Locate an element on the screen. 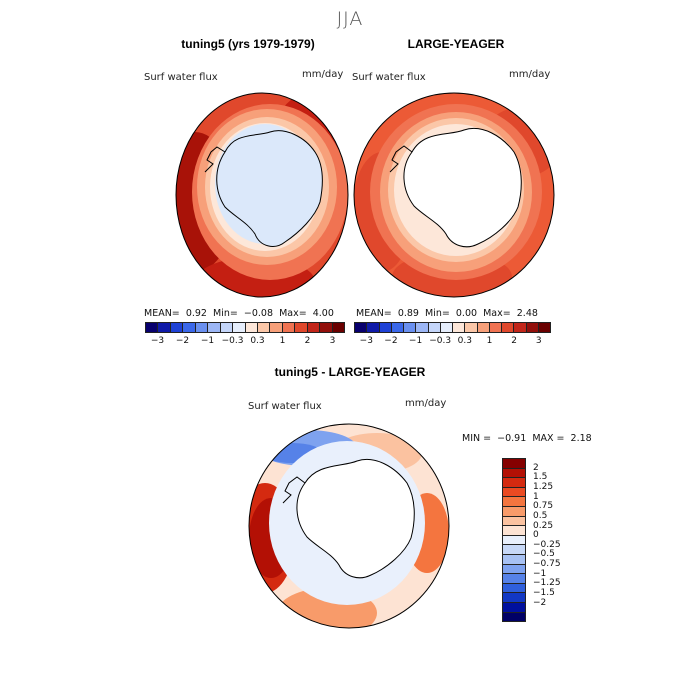 This screenshot has width=700, height=700. colorbar-right-tick-label: 0.3 is located at coordinates (464, 341).